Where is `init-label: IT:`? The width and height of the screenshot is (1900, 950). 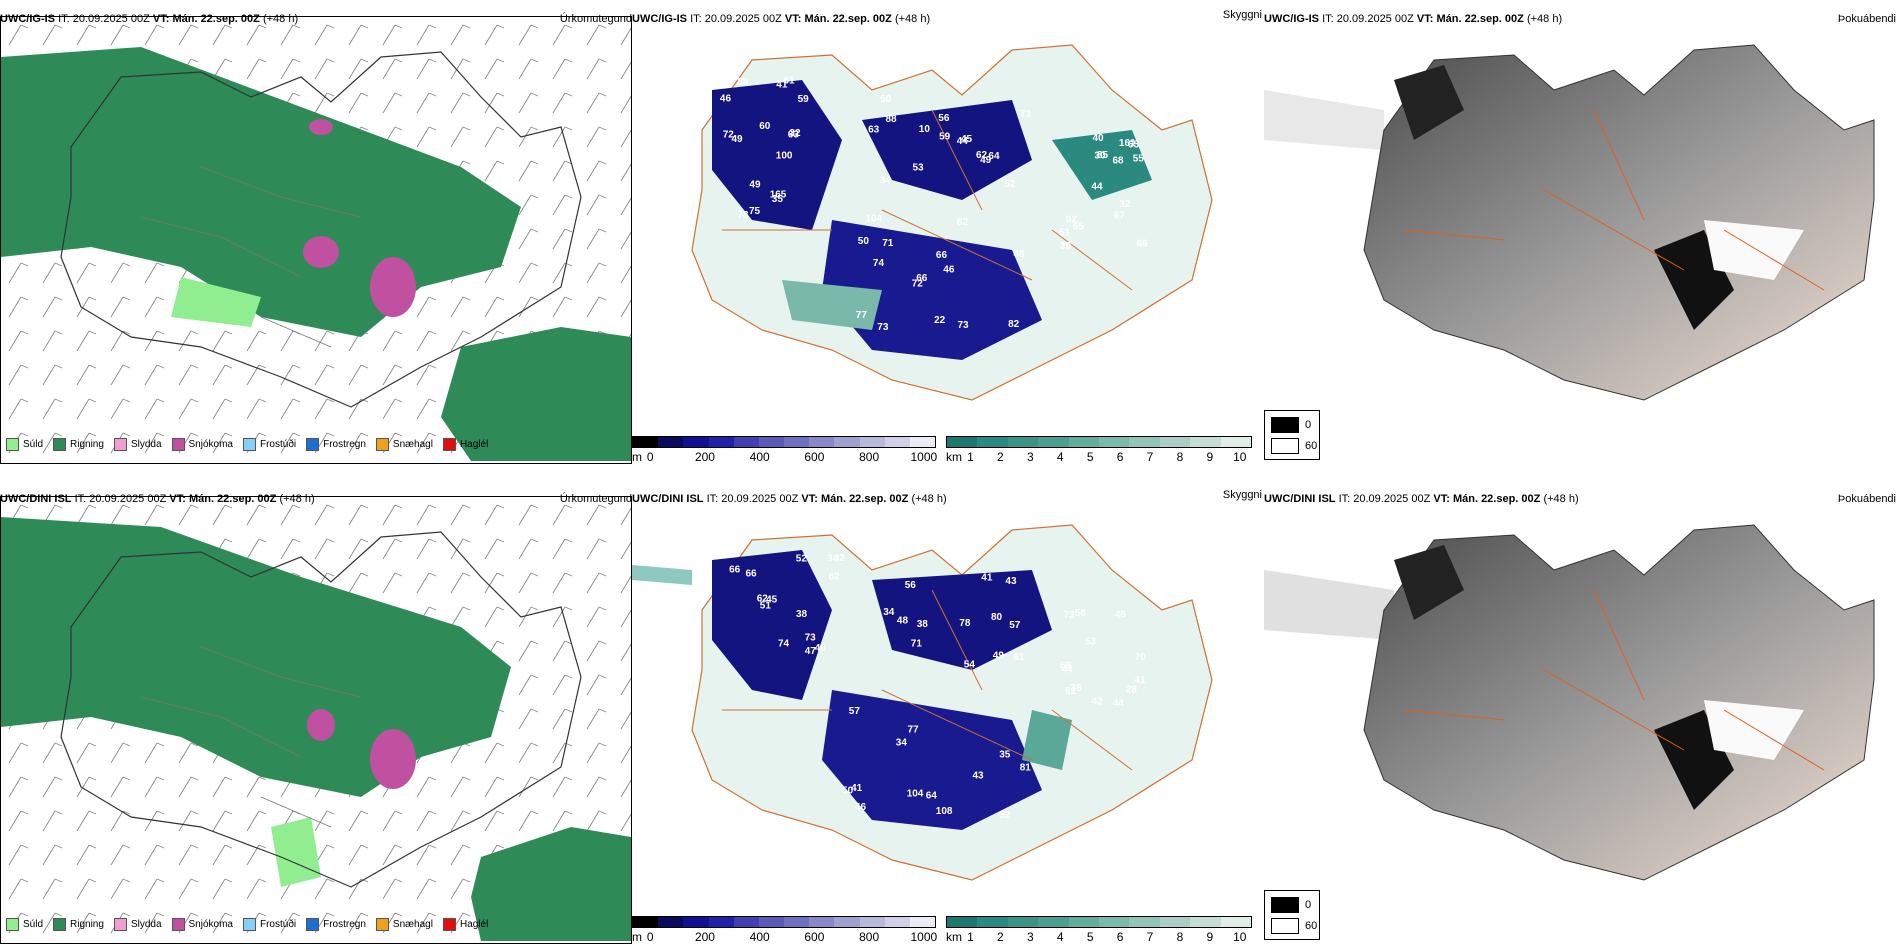 init-label: IT: is located at coordinates (712, 499).